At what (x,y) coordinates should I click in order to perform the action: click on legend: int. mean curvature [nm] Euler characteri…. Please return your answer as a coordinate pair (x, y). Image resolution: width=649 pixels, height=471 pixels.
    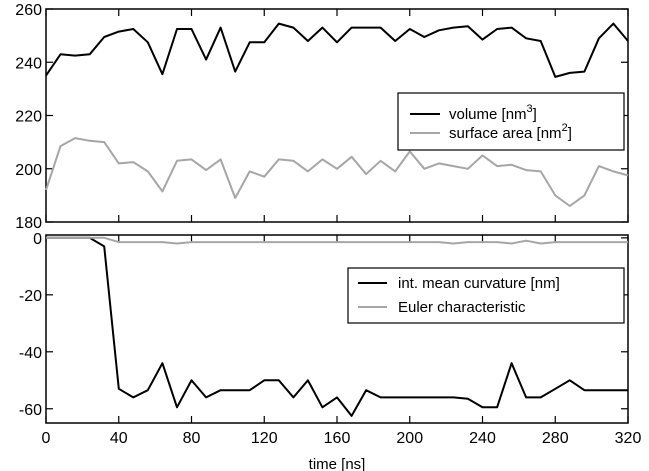
    Looking at the image, I should click on (486, 295).